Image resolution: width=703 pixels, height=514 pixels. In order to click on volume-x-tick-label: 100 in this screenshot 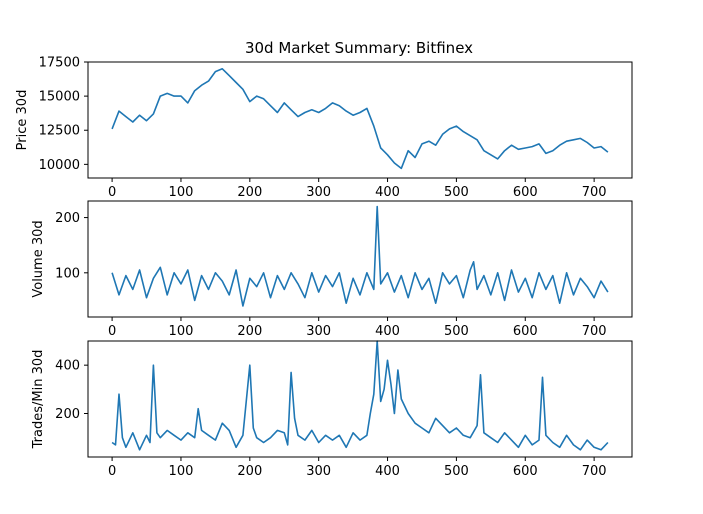, I will do `click(181, 331)`.